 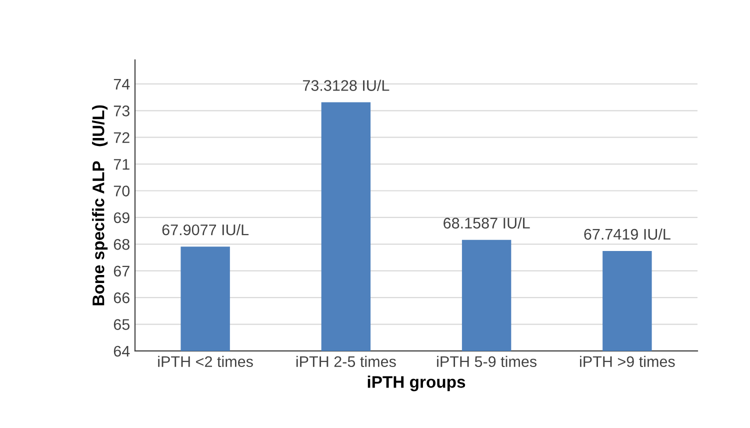 I want to click on x-tick-label: iPTH <2 times, so click(x=205, y=362).